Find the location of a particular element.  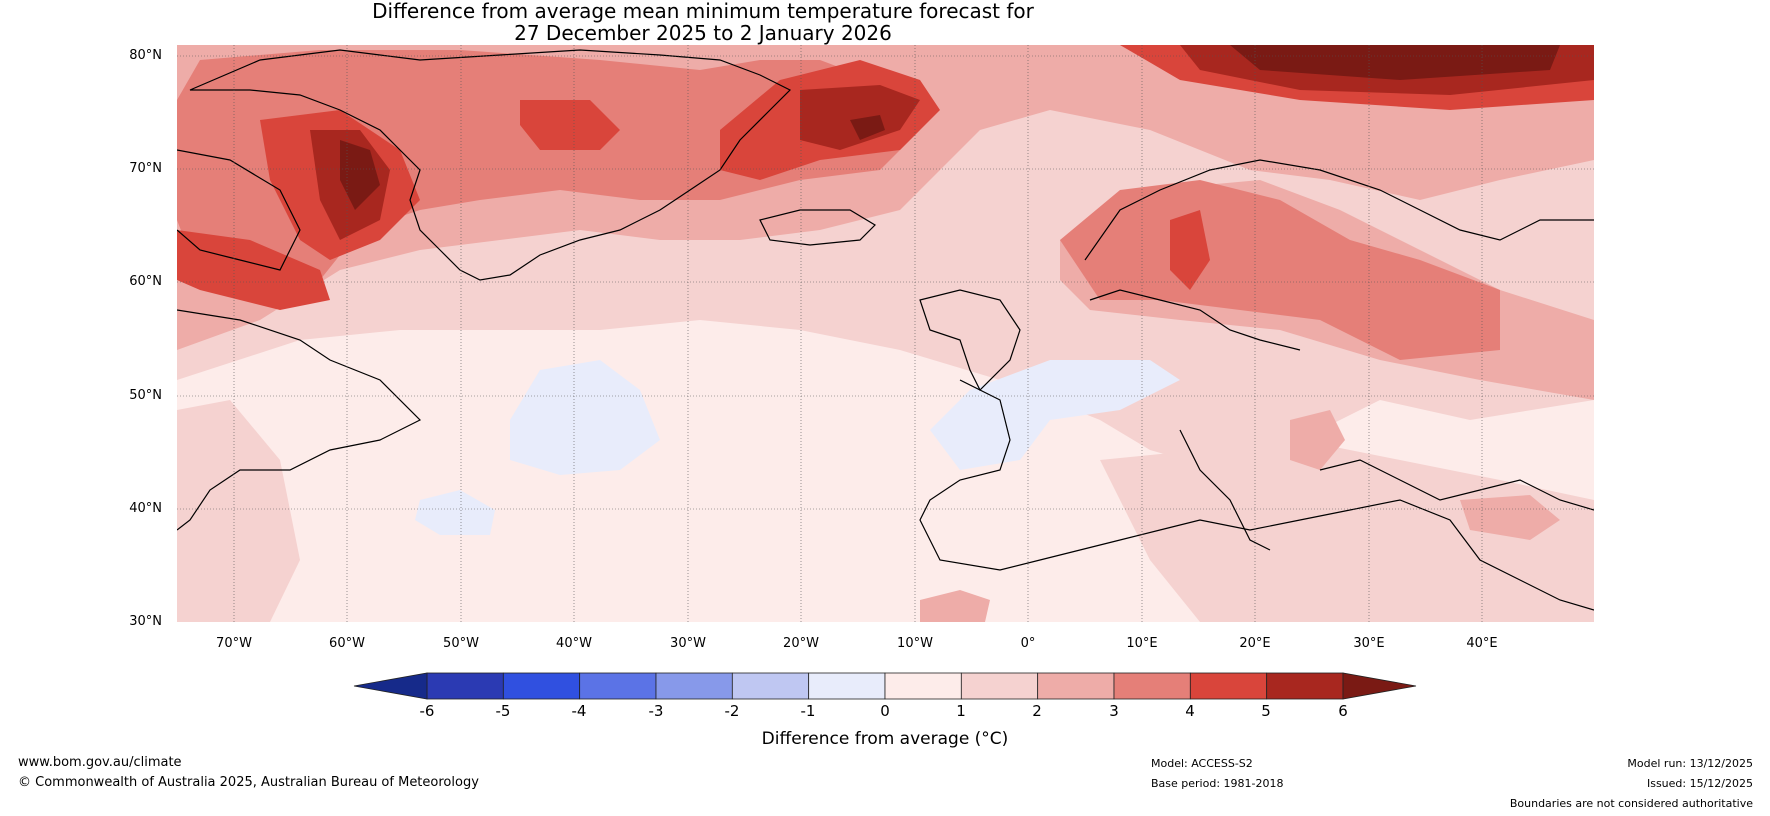

colorbar-tick: 5 is located at coordinates (1266, 711).